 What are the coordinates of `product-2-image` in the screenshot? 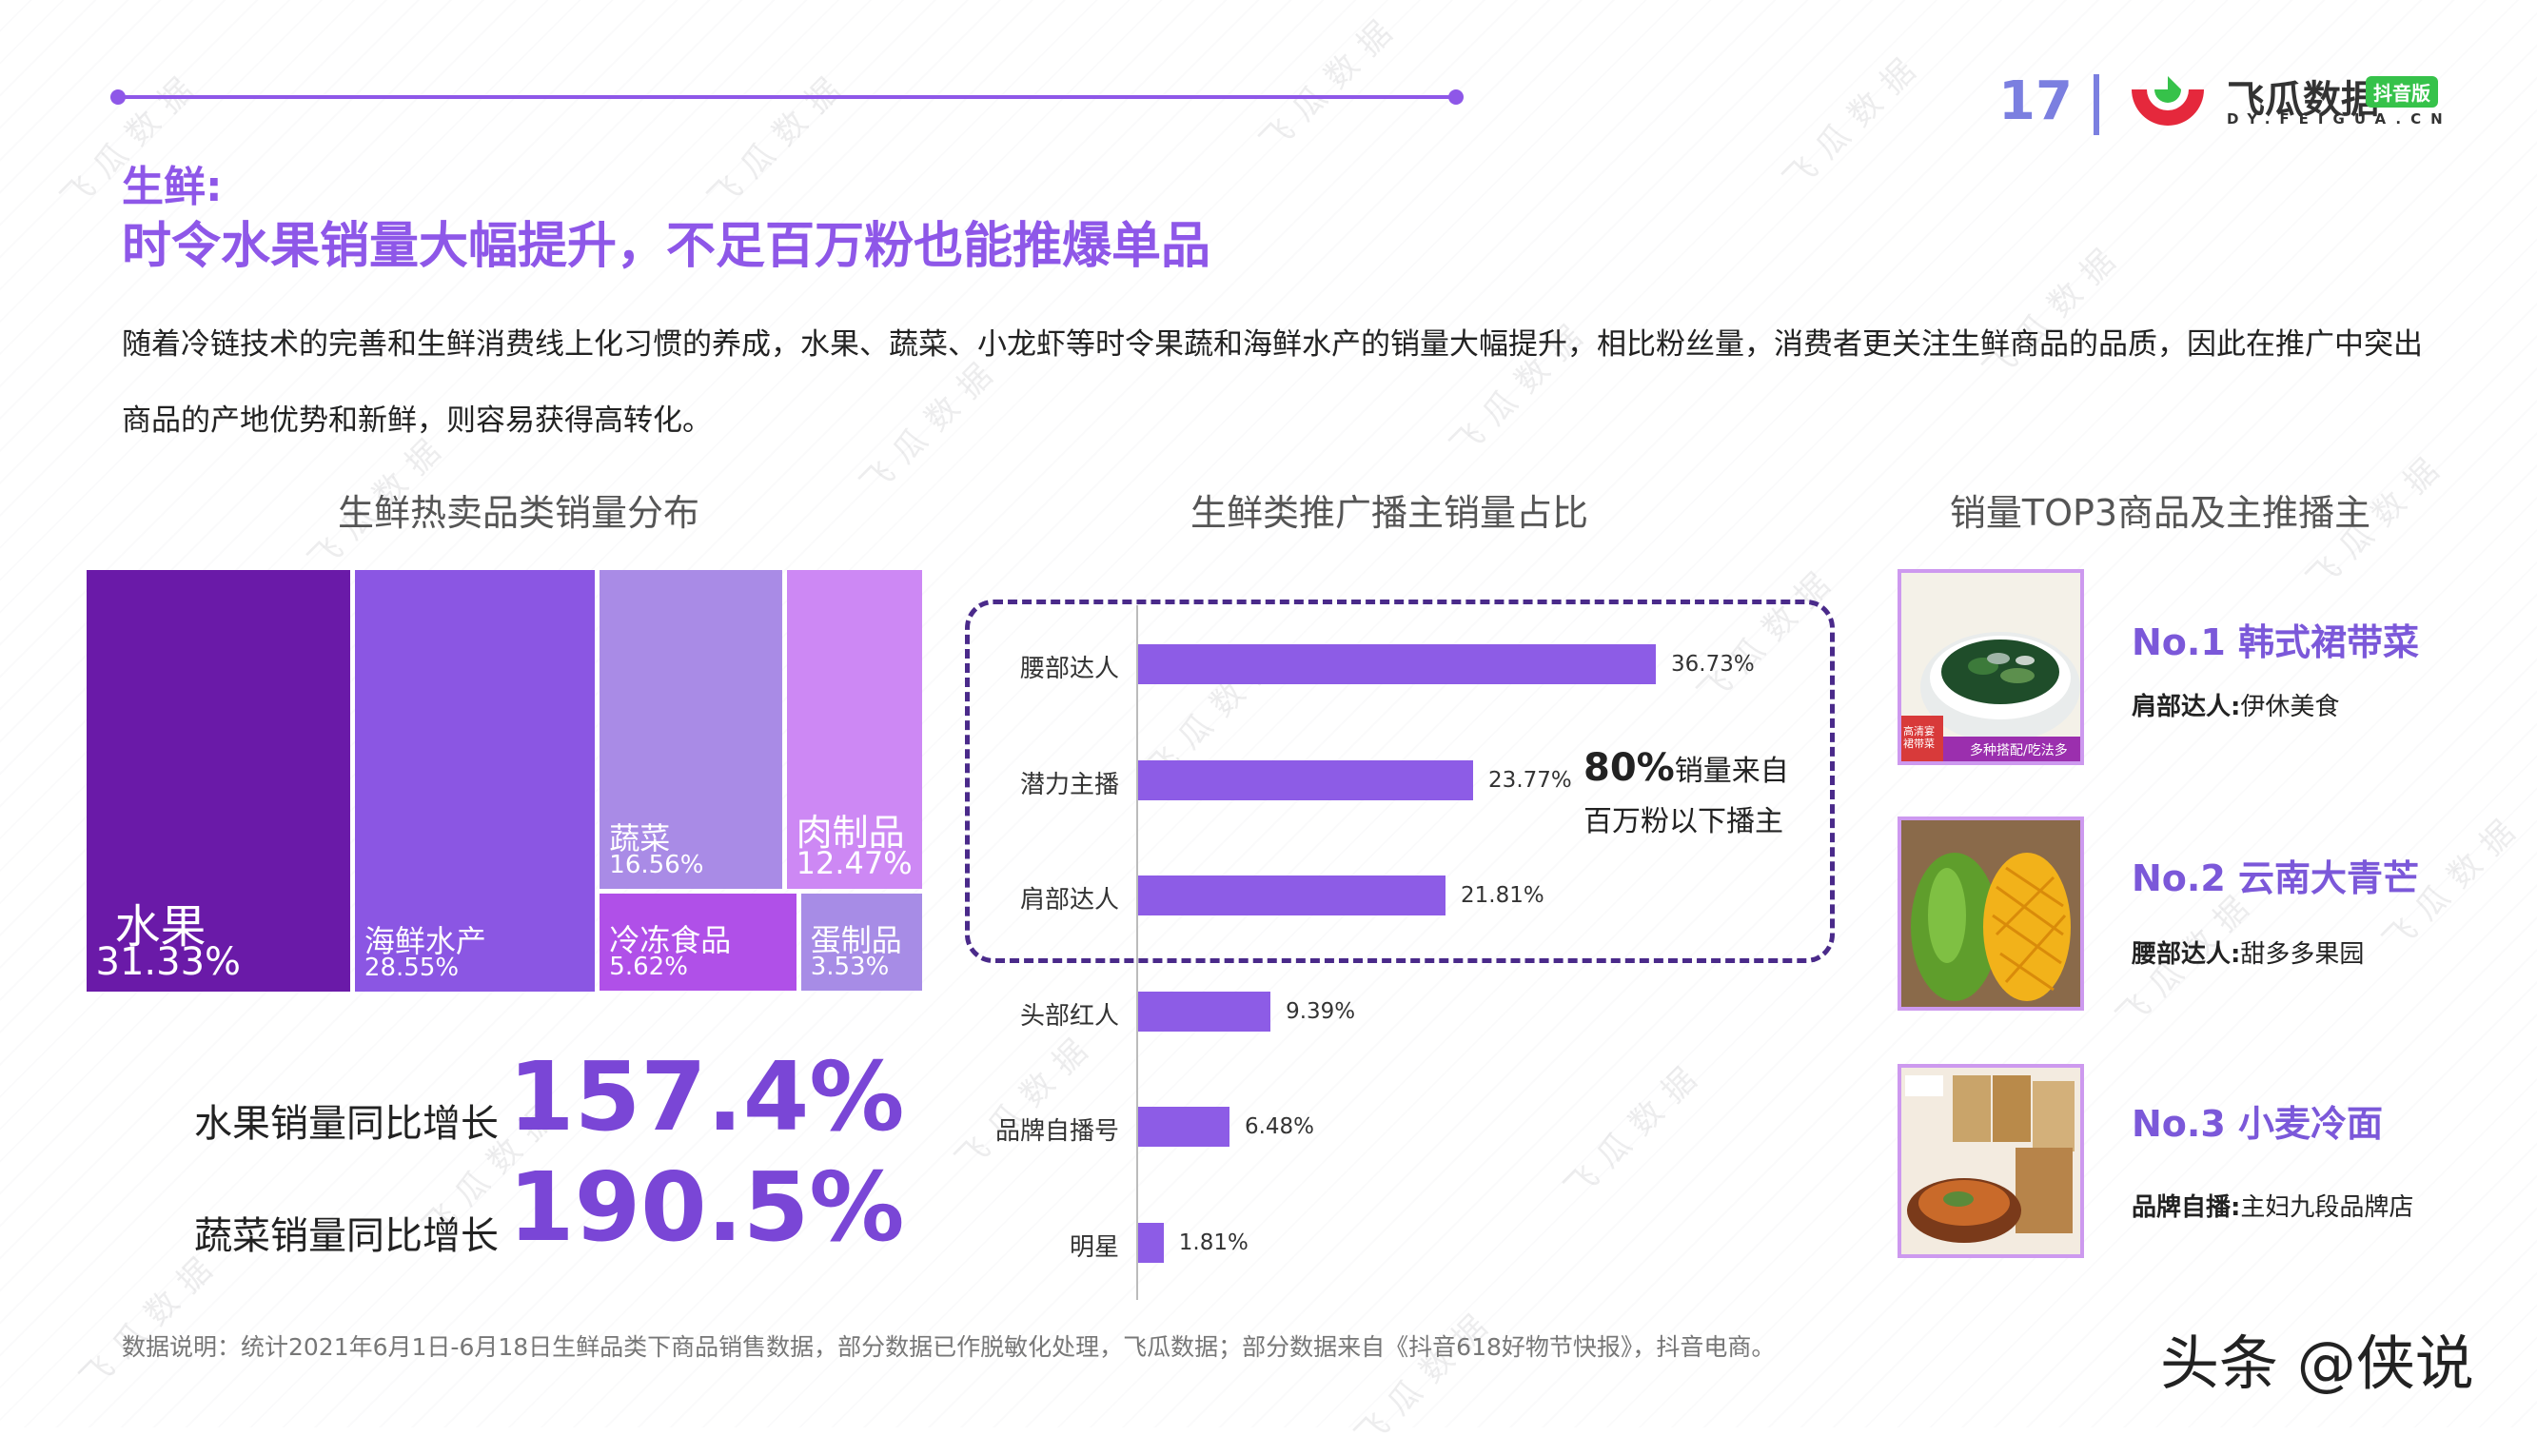 It's located at (1991, 914).